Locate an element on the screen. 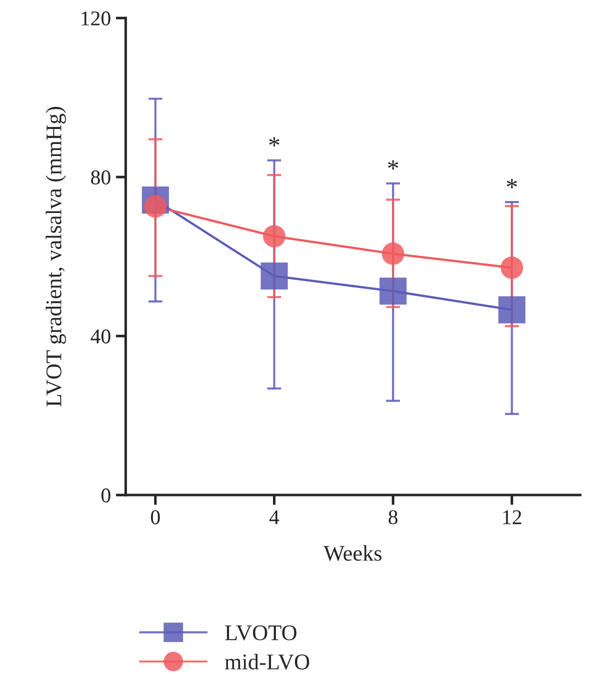  legend-label: LVOTO is located at coordinates (260, 632).